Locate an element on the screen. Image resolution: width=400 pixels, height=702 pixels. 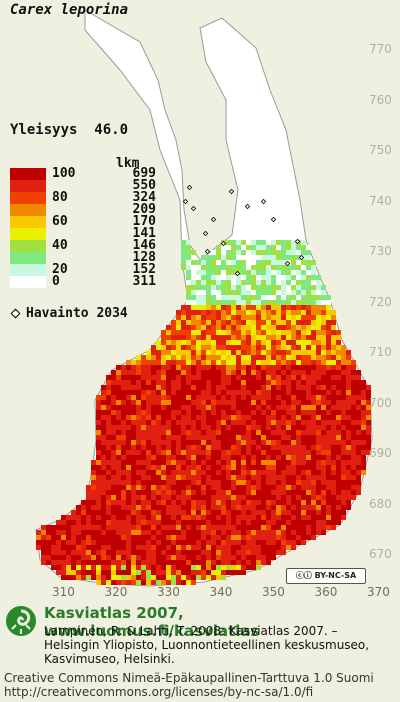
legend-swatch is located at coordinates (28, 246).